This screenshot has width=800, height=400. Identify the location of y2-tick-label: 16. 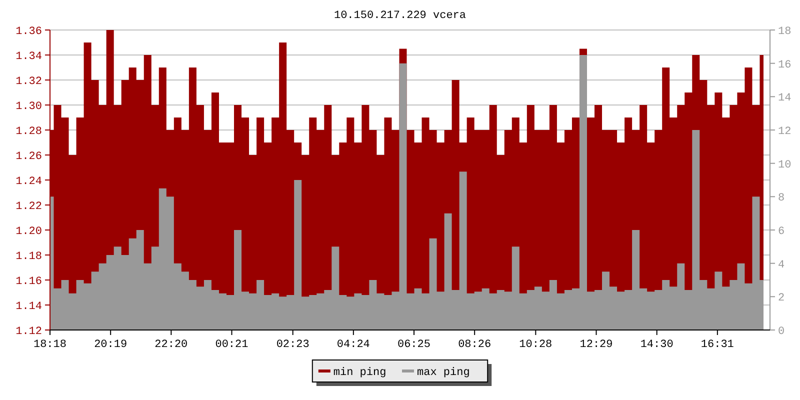
(785, 65).